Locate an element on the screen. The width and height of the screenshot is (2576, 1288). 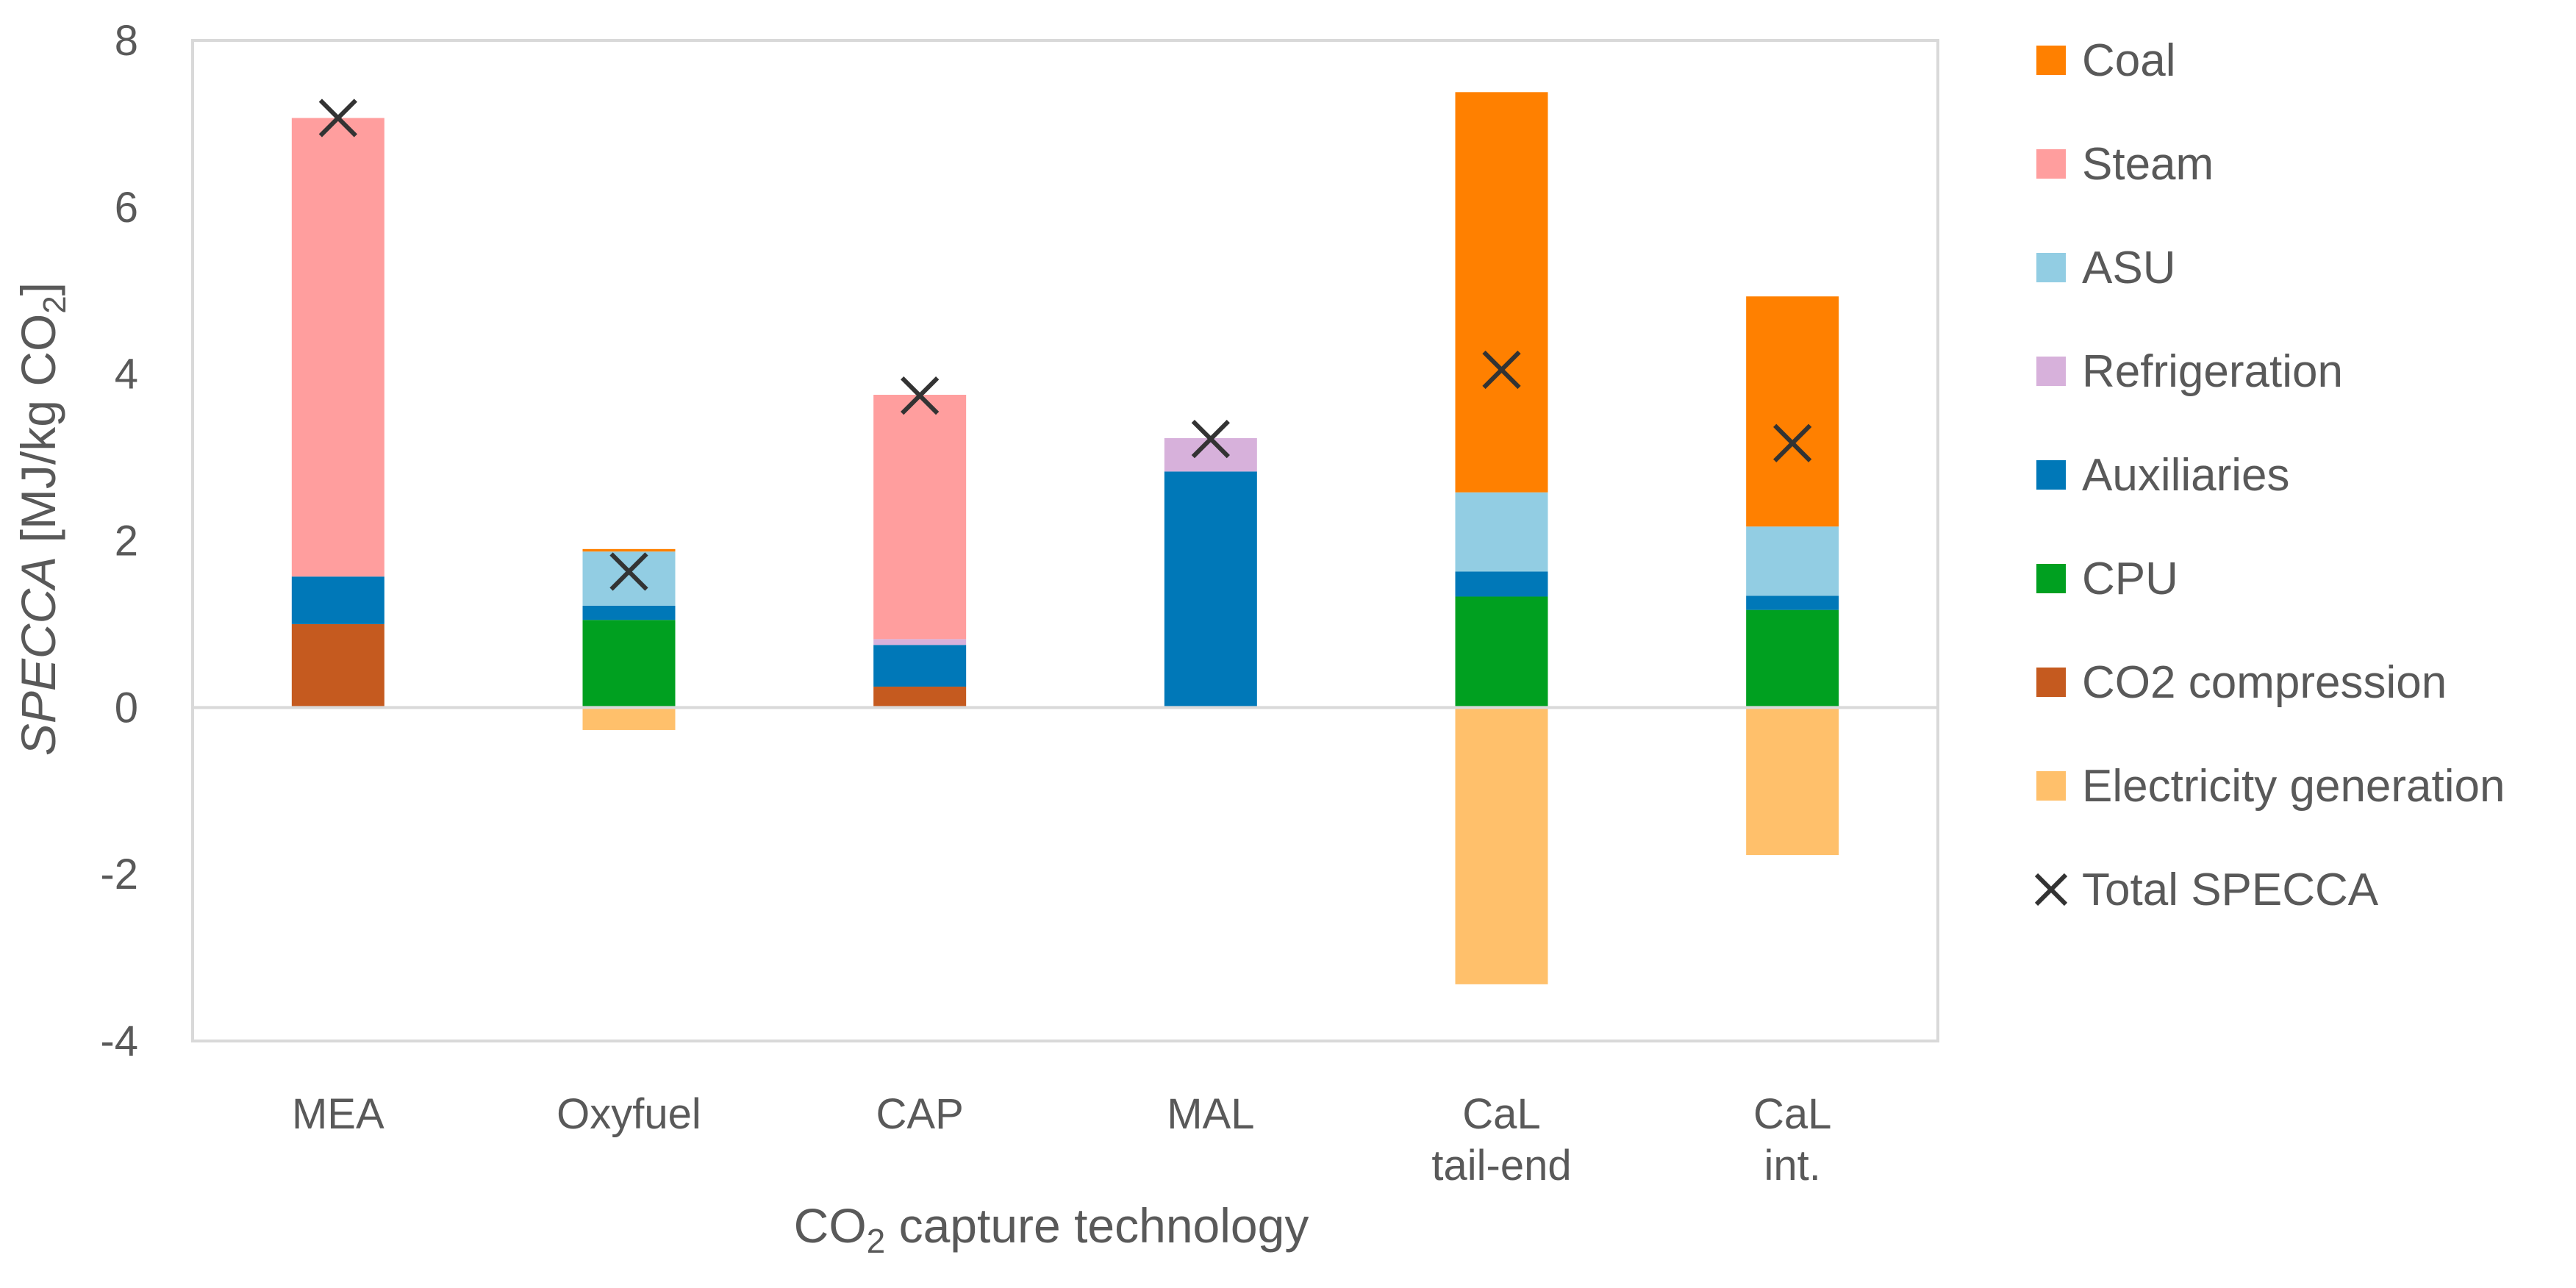
legend-marker is located at coordinates (2051, 889).